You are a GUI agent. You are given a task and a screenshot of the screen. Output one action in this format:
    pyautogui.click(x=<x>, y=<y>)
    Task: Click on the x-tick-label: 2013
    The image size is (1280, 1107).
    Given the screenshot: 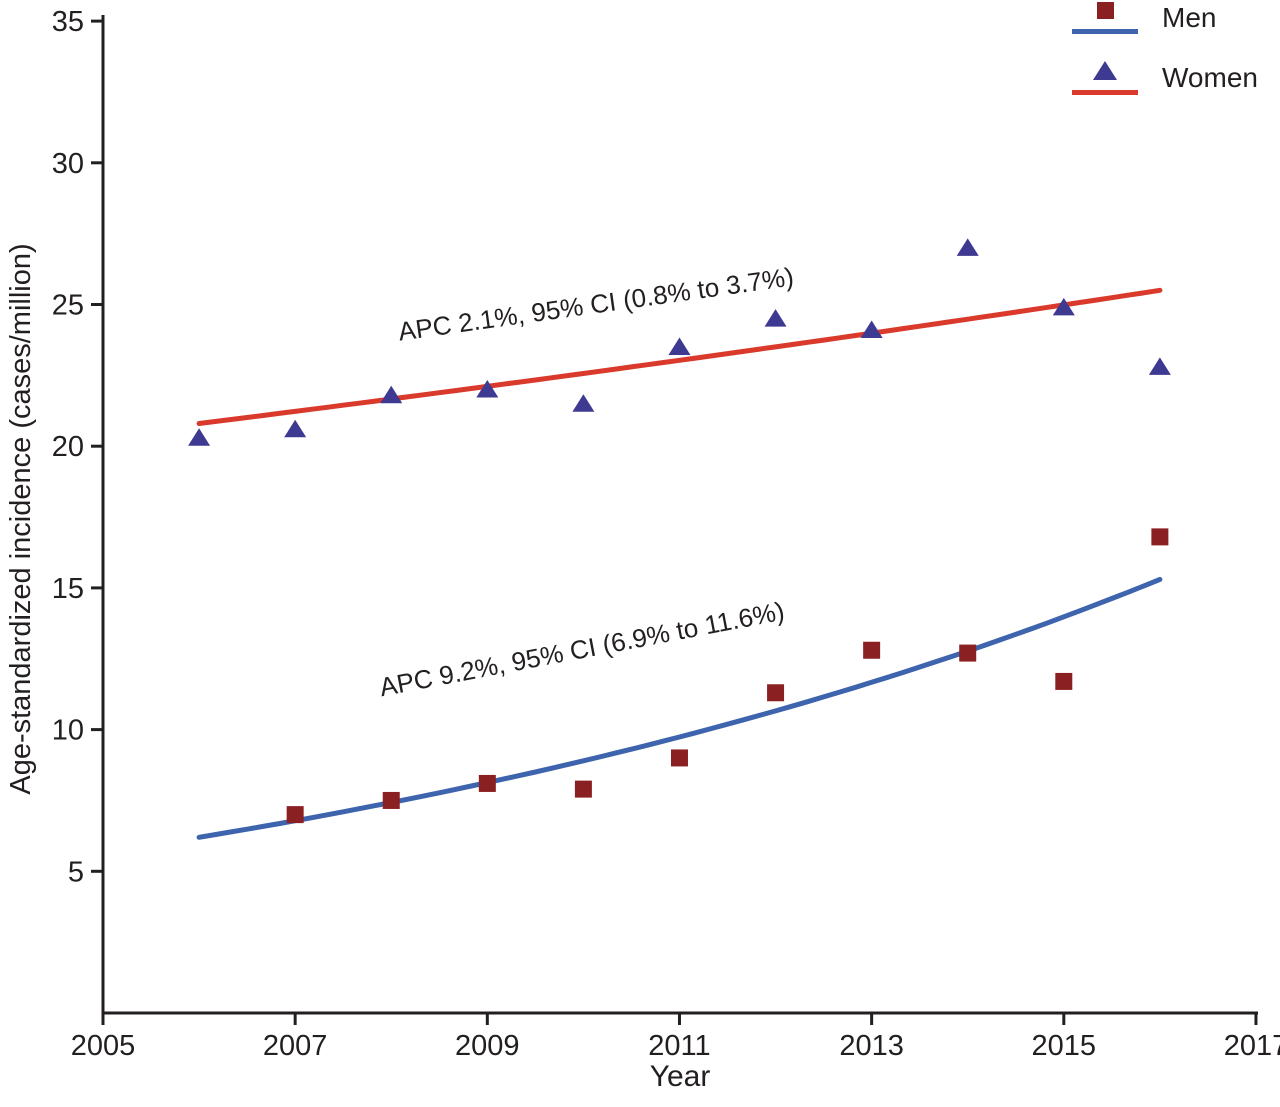 What is the action you would take?
    pyautogui.click(x=871, y=1046)
    